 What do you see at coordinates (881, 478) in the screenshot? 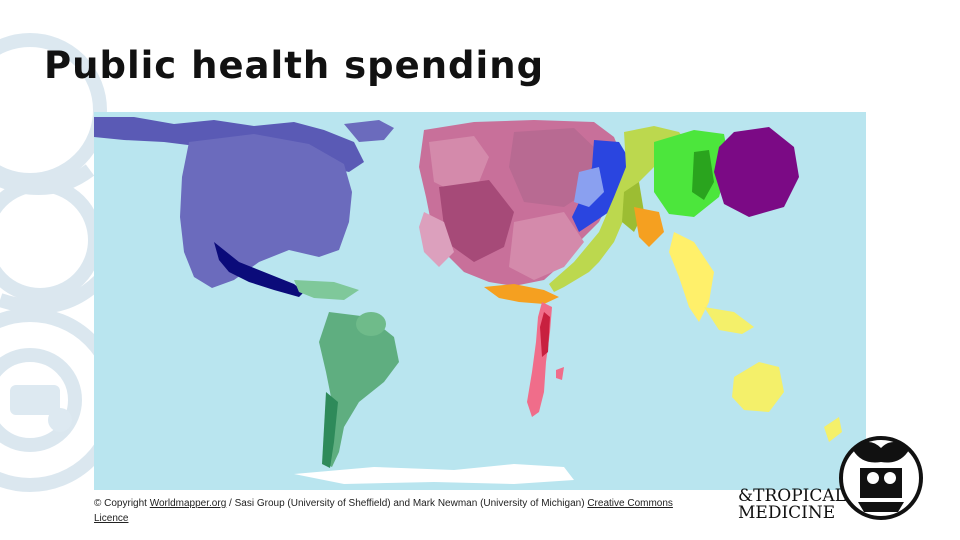
I see `school-seal-icon` at bounding box center [881, 478].